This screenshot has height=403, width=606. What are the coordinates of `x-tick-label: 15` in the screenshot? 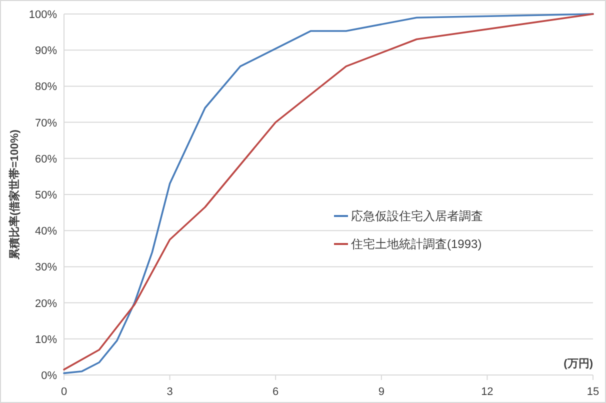 It's located at (593, 392).